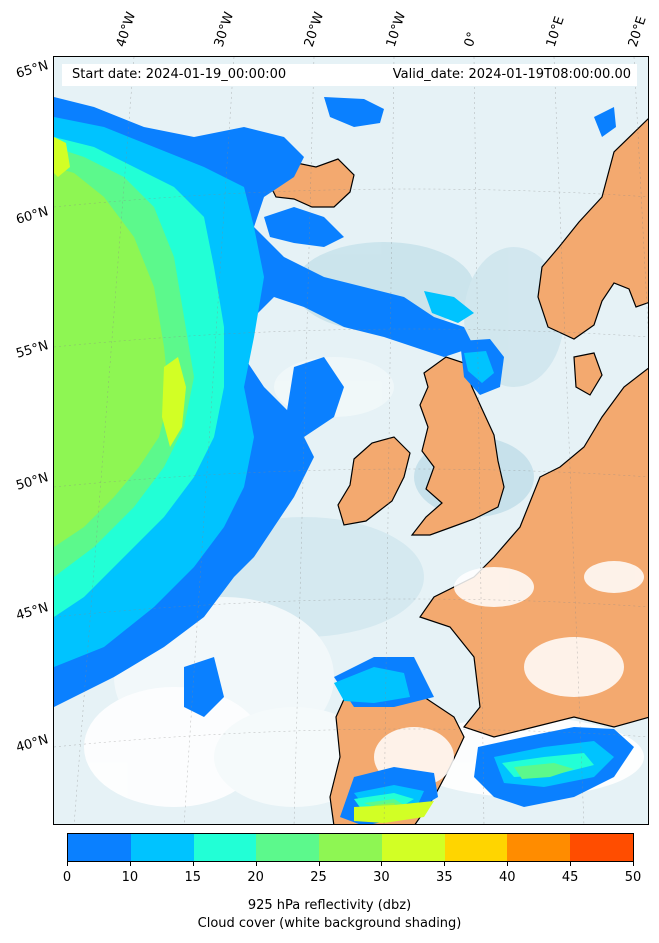  Describe the element at coordinates (32, 744) in the screenshot. I see `lat-label-40n: 40°N` at that location.